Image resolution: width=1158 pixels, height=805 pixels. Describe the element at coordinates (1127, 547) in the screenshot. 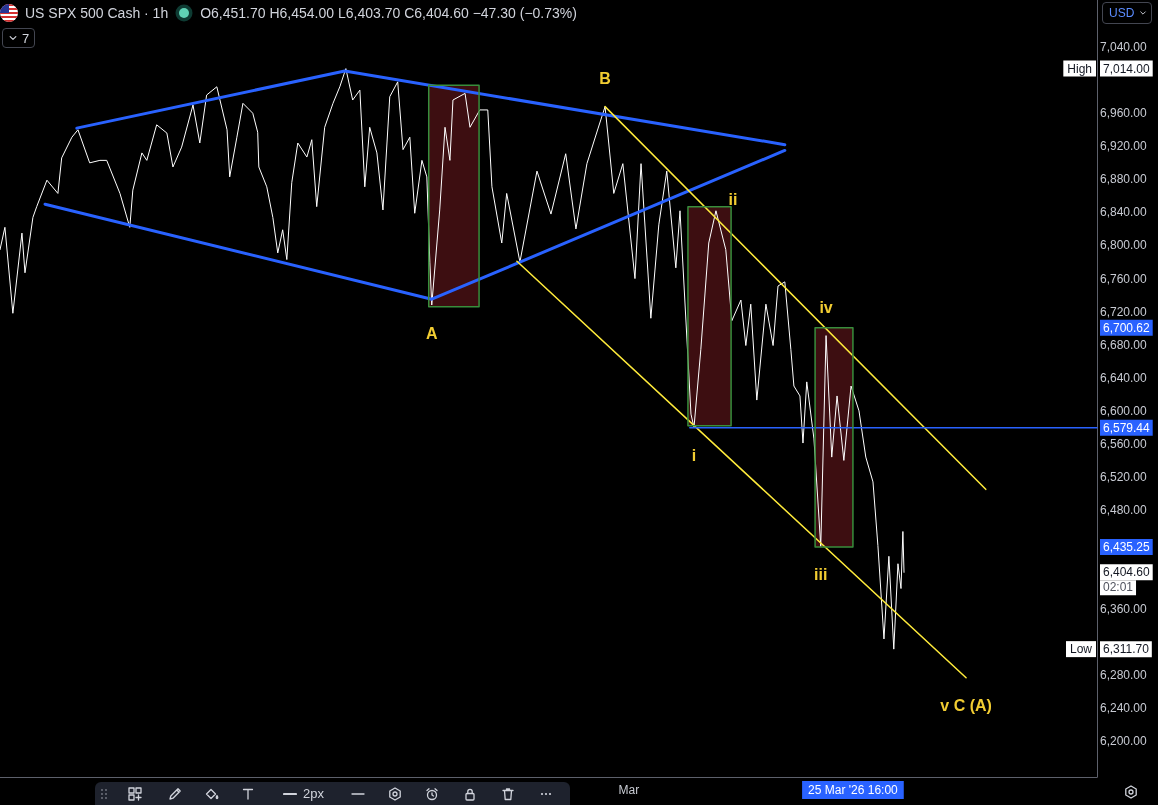

I see `y-tick-label: 6,435.25` at that location.